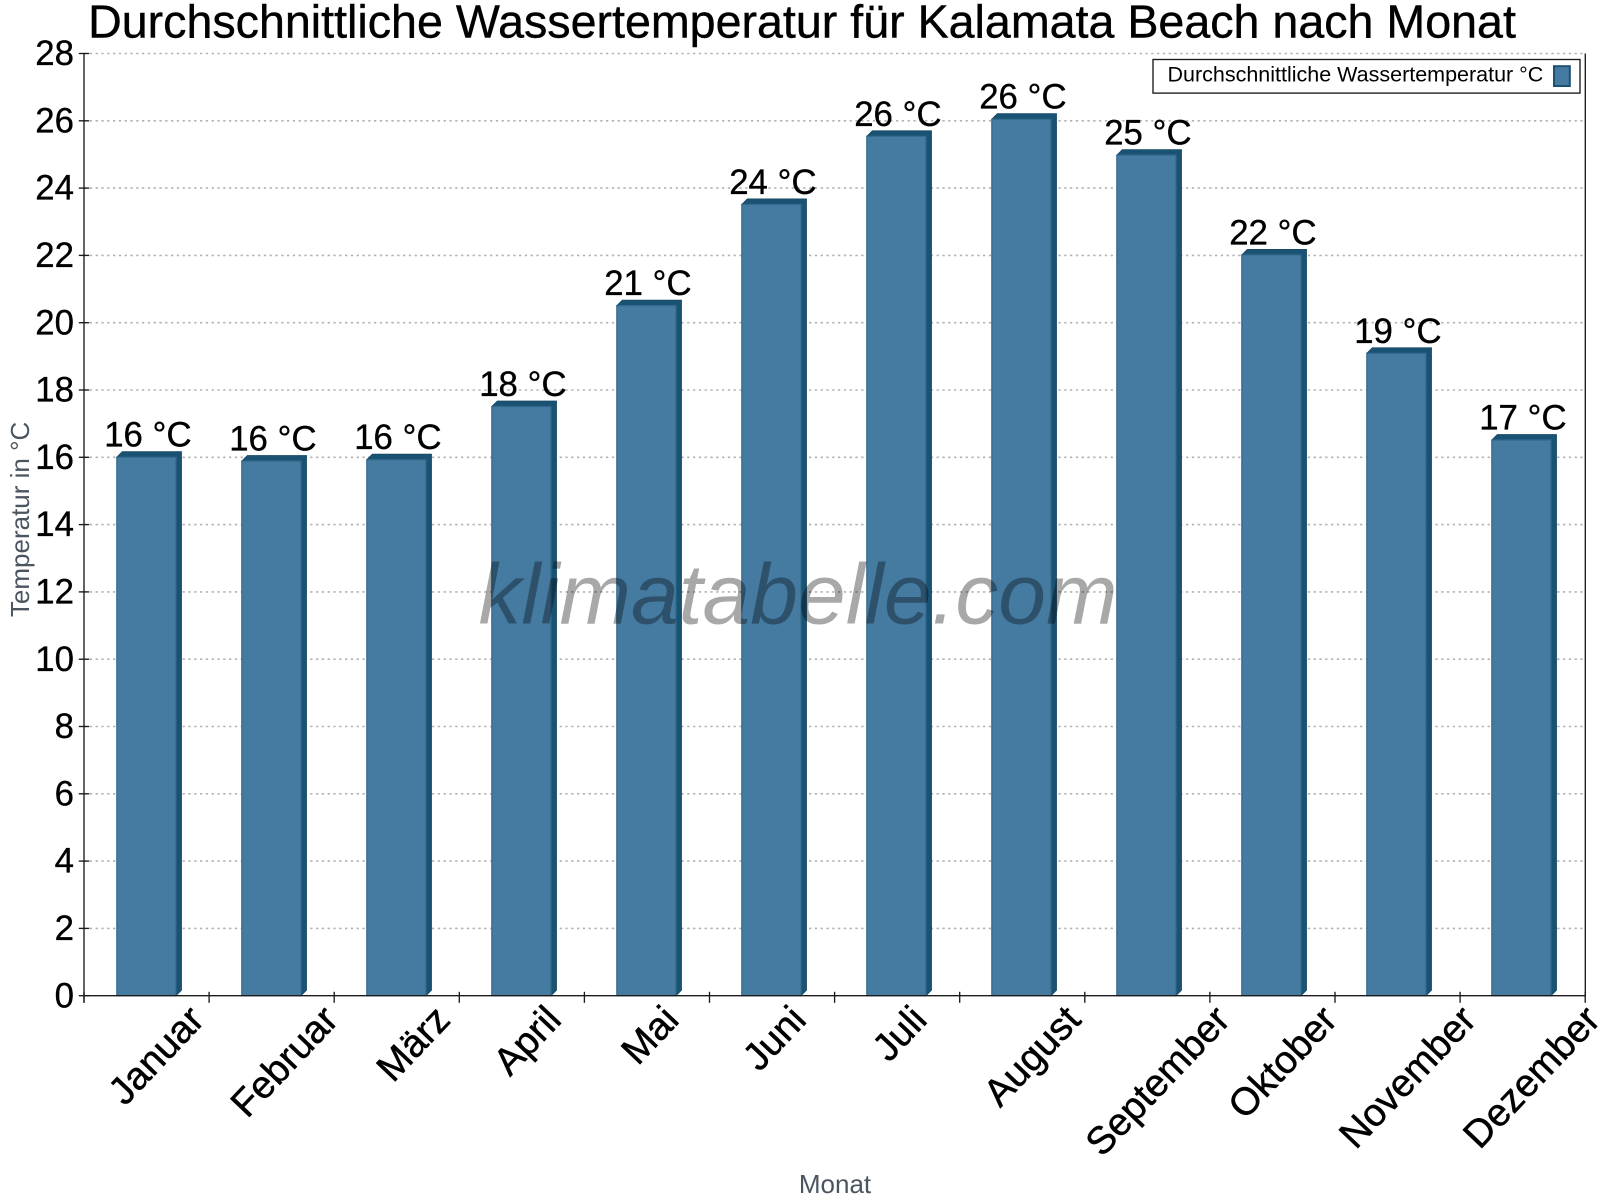 This screenshot has width=1600, height=1200. I want to click on svg-text: 26, so click(54, 120).